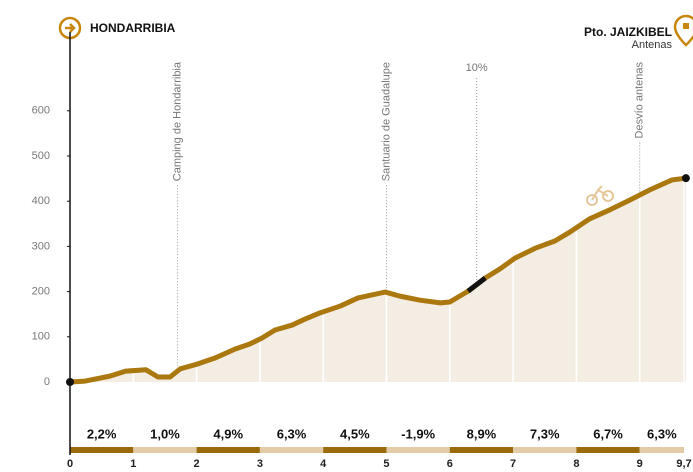 The image size is (693, 472). What do you see at coordinates (228, 433) in the screenshot?
I see `slope-label: 4,9%` at bounding box center [228, 433].